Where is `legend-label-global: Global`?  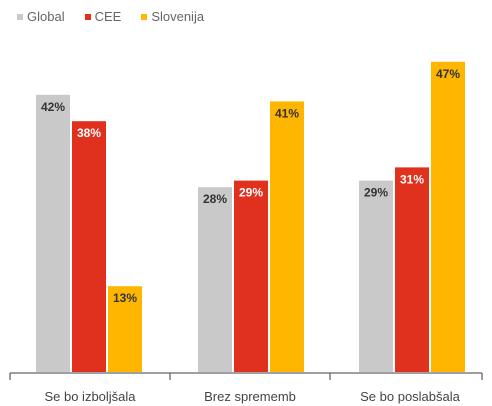
legend-label-global: Global is located at coordinates (46, 16).